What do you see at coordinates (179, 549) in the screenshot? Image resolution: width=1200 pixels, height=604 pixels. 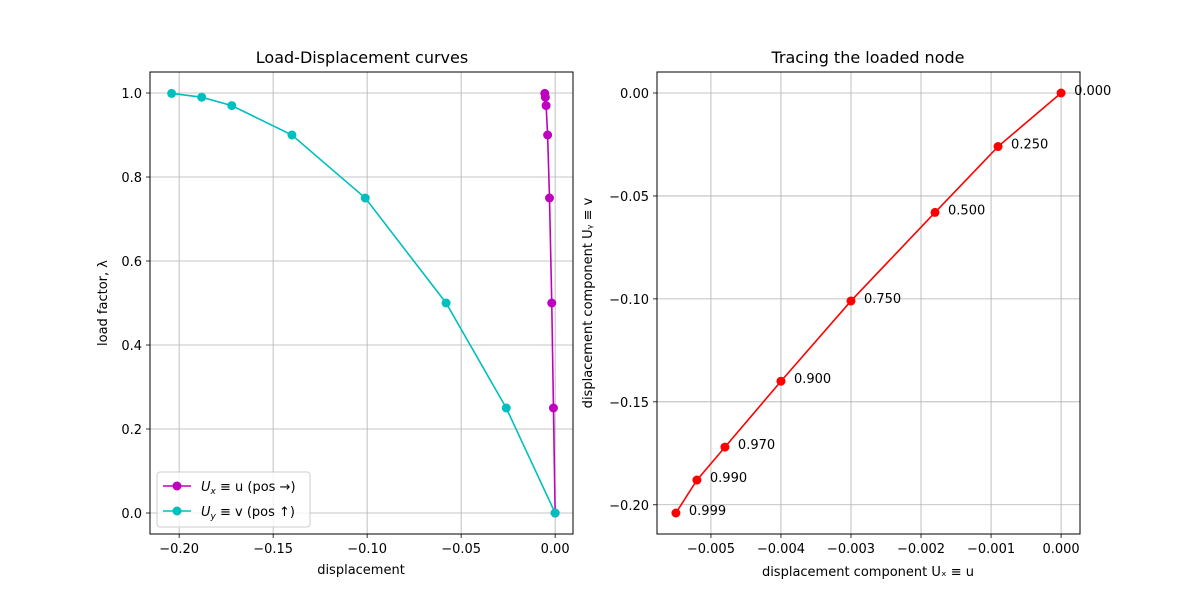 I see `x-tick-label: −0.20` at bounding box center [179, 549].